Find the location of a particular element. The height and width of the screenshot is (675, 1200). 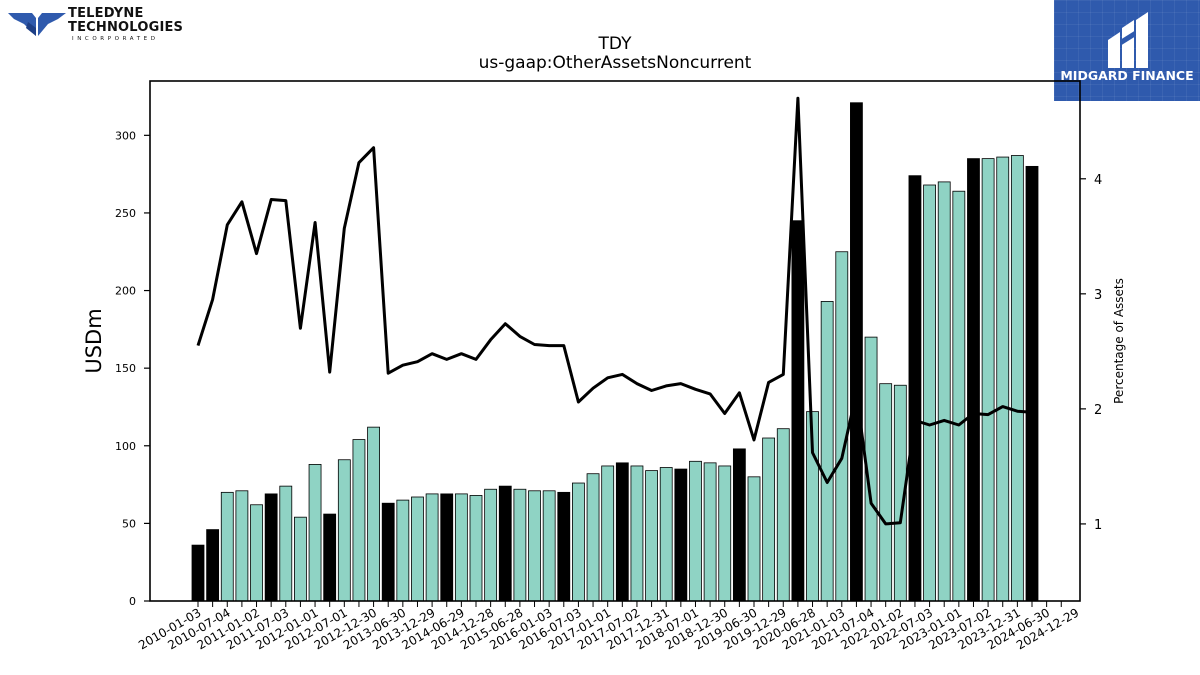

midgard-label: MIDGARD FINANCE is located at coordinates (1127, 75).